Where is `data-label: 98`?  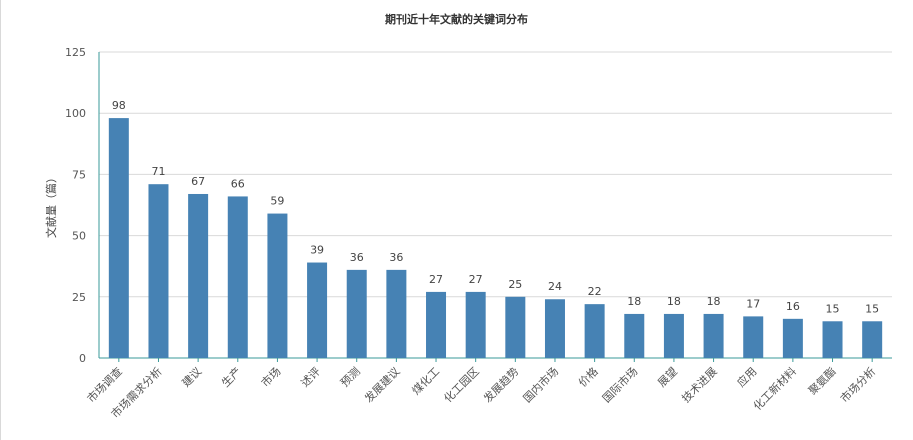 data-label: 98 is located at coordinates (119, 105).